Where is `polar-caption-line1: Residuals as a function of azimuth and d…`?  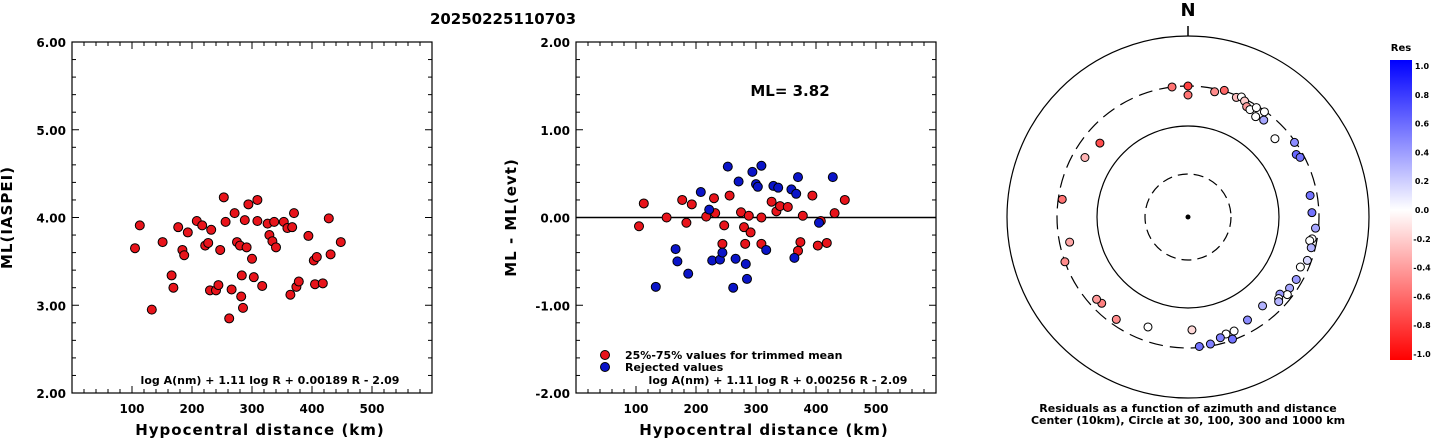
polar-caption-line1: Residuals as a function of azimuth and d… is located at coordinates (1187, 408).